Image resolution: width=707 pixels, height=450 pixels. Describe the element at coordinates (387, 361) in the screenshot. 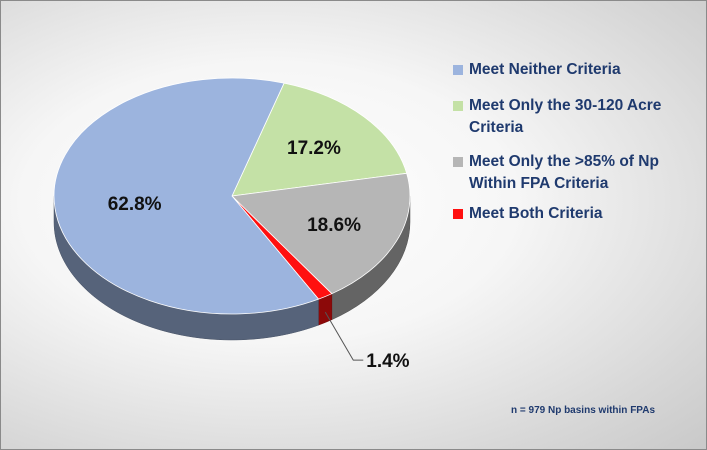

I see `label-both-criteria: 1.4%` at that location.